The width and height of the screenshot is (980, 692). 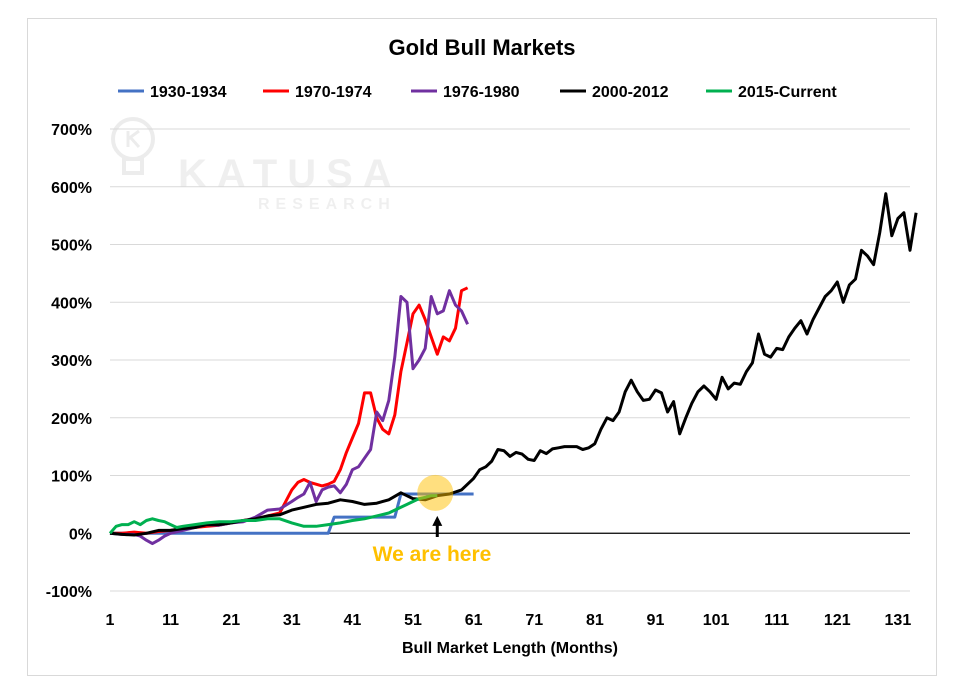 What do you see at coordinates (327, 204) in the screenshot?
I see `watermark-line2: RESEARCH` at bounding box center [327, 204].